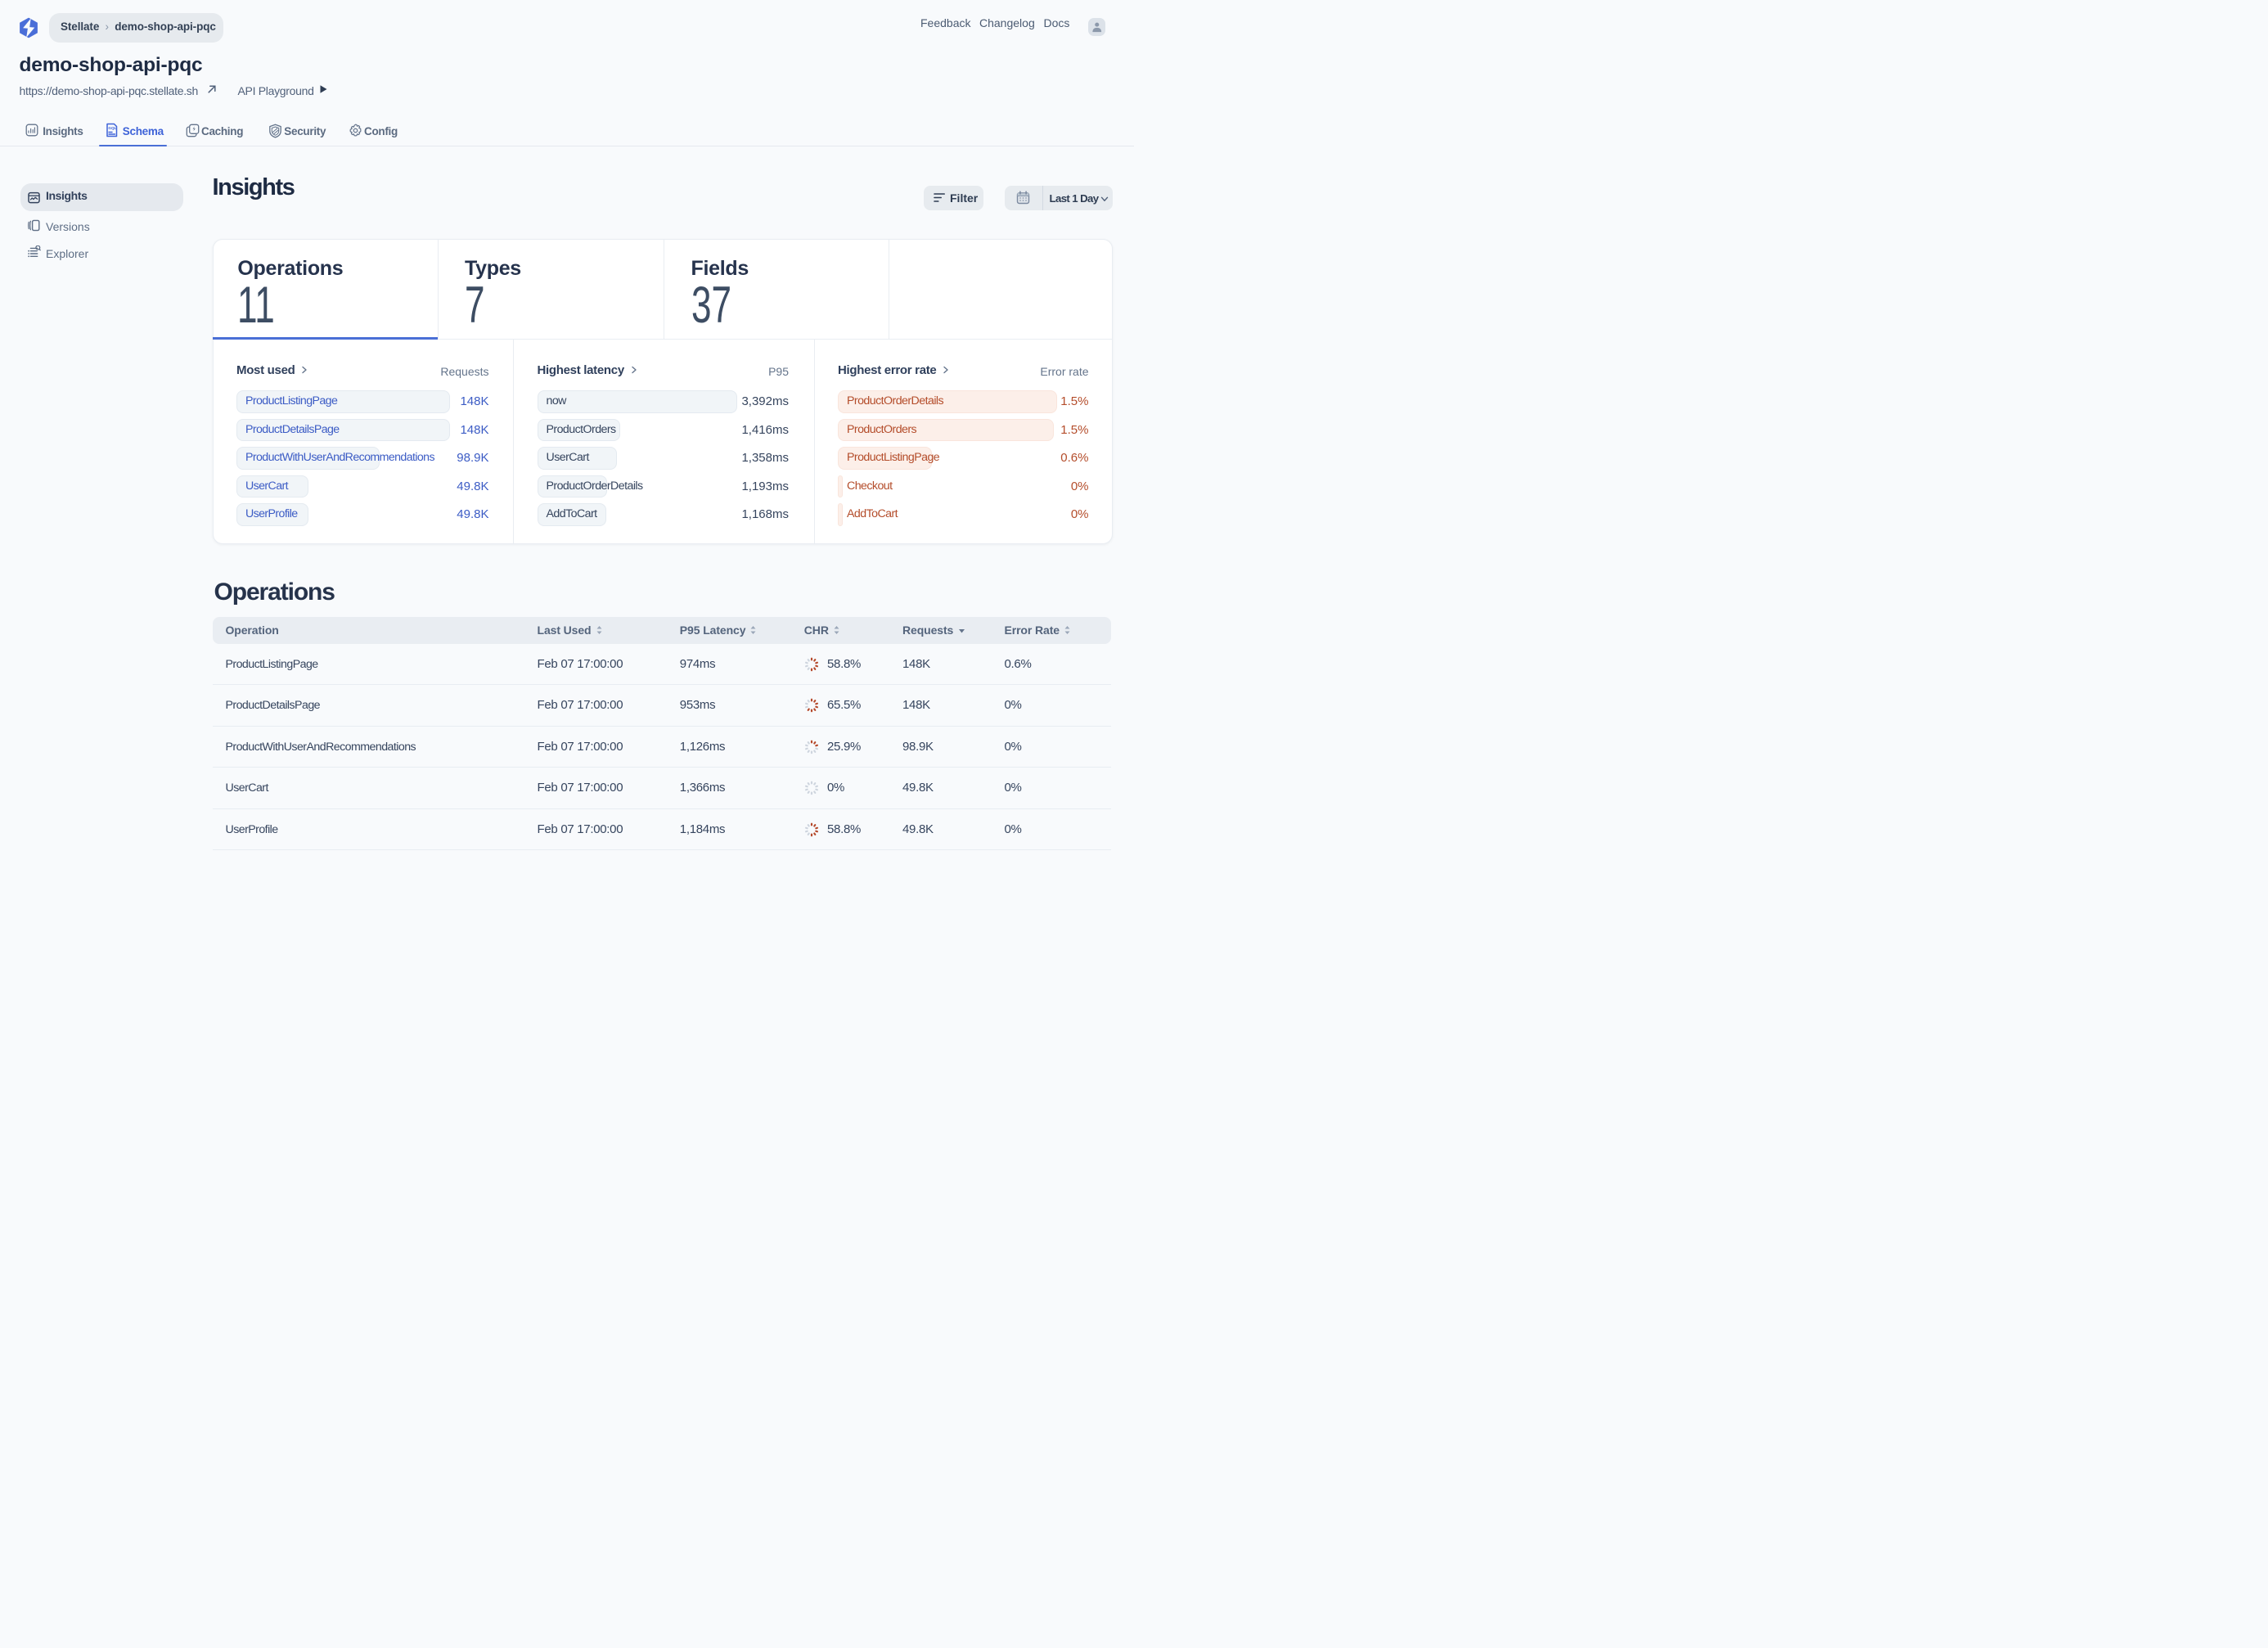 This screenshot has width=2268, height=1648. Describe the element at coordinates (112, 128) in the screenshot. I see `svg-text: GQL` at that location.